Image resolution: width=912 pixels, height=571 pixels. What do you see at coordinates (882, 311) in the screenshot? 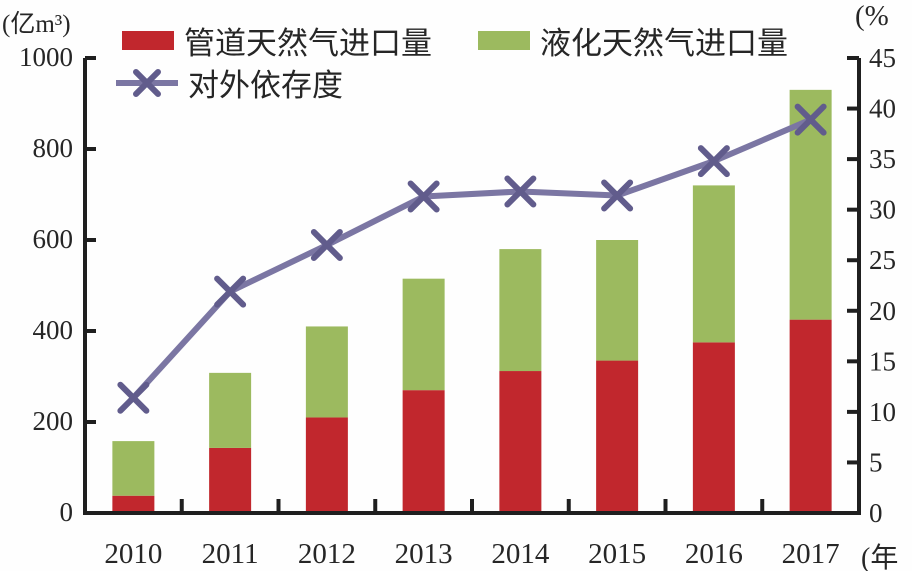
I see `right-axis-tick-label-20: 20` at bounding box center [882, 311].